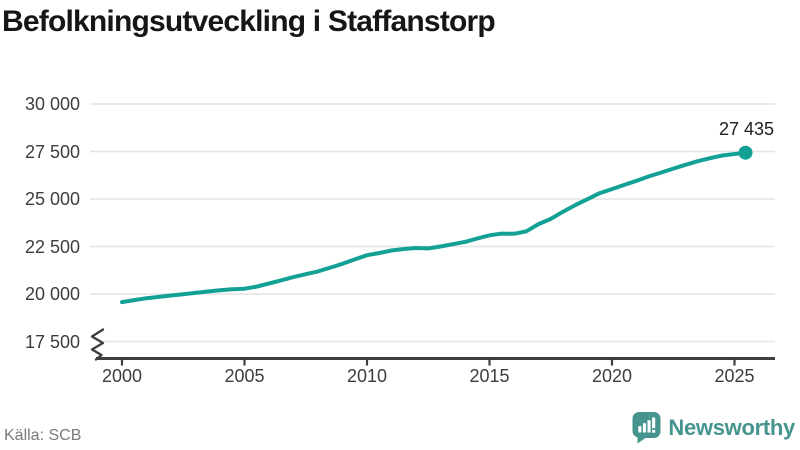 This screenshot has height=450, width=800. What do you see at coordinates (52, 199) in the screenshot?
I see `y-tick-label: 25 000` at bounding box center [52, 199].